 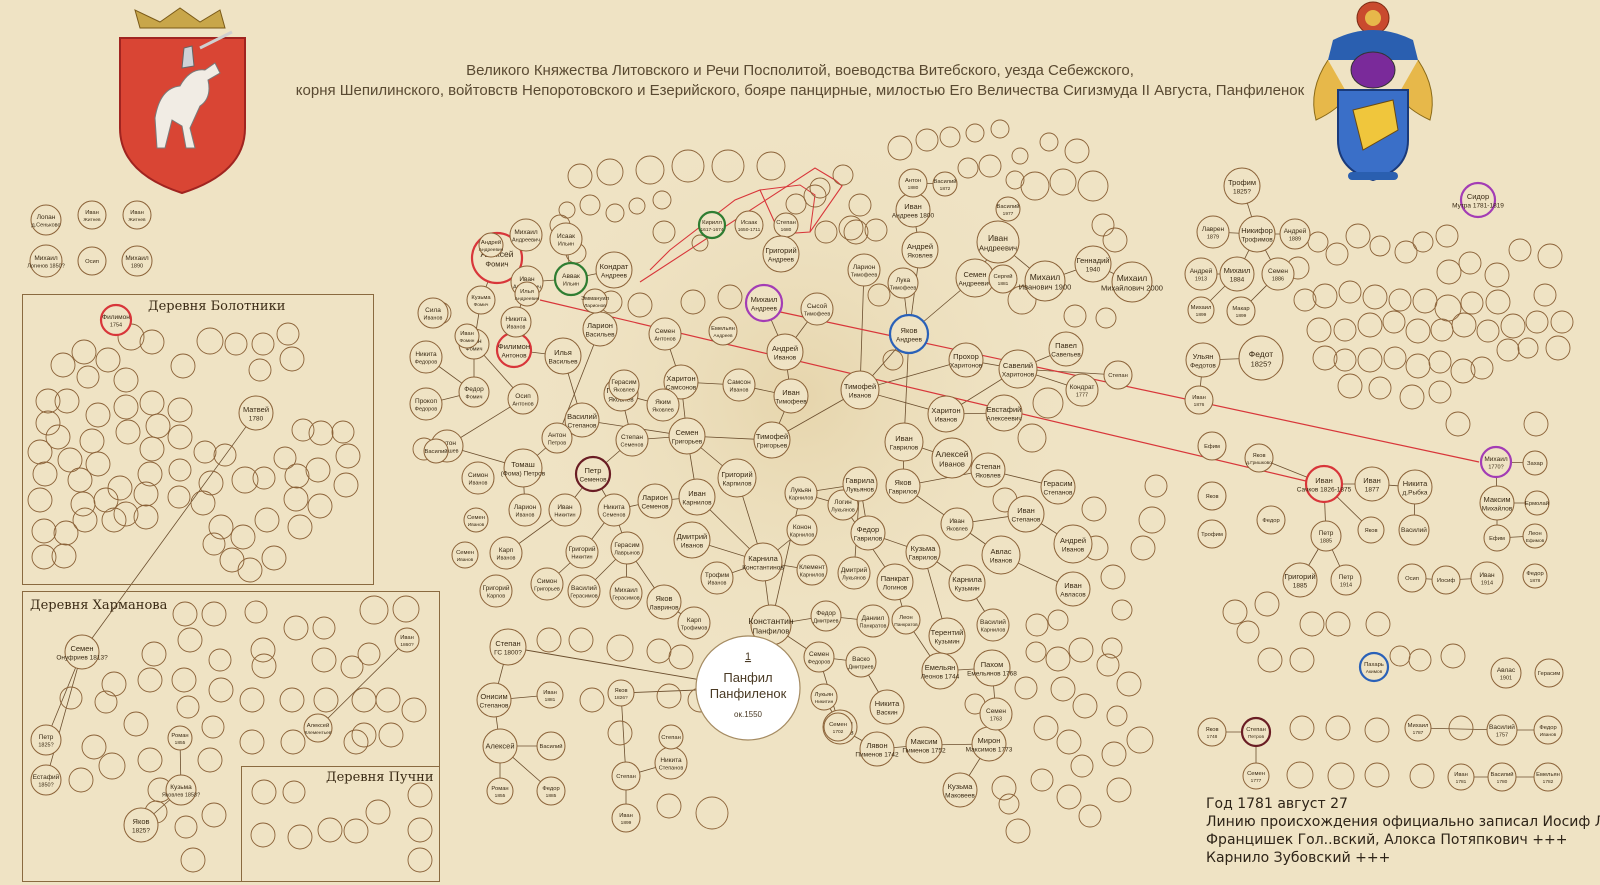 What do you see at coordinates (523, 468) in the screenshot?
I see `person-node: Томаш (Фома) Петров` at bounding box center [523, 468].